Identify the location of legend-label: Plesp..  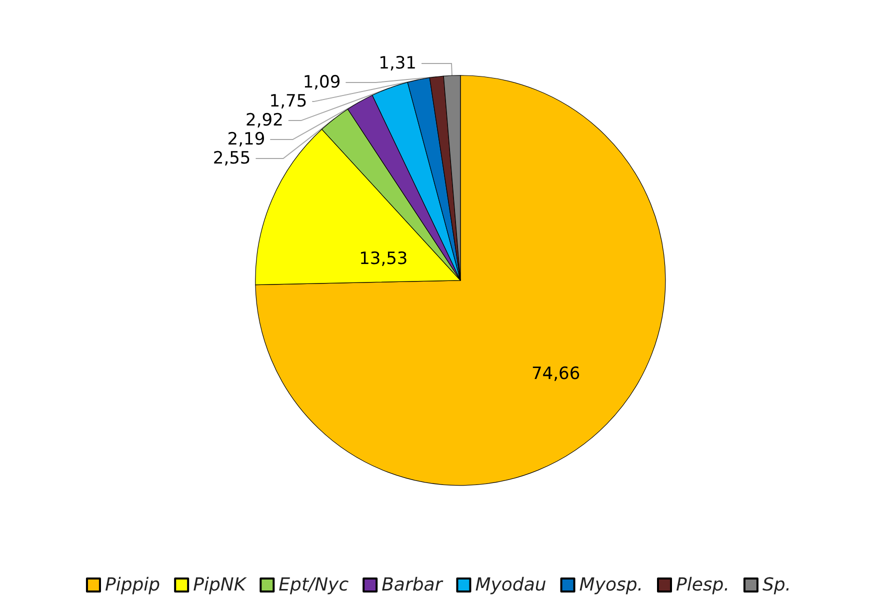
(703, 585).